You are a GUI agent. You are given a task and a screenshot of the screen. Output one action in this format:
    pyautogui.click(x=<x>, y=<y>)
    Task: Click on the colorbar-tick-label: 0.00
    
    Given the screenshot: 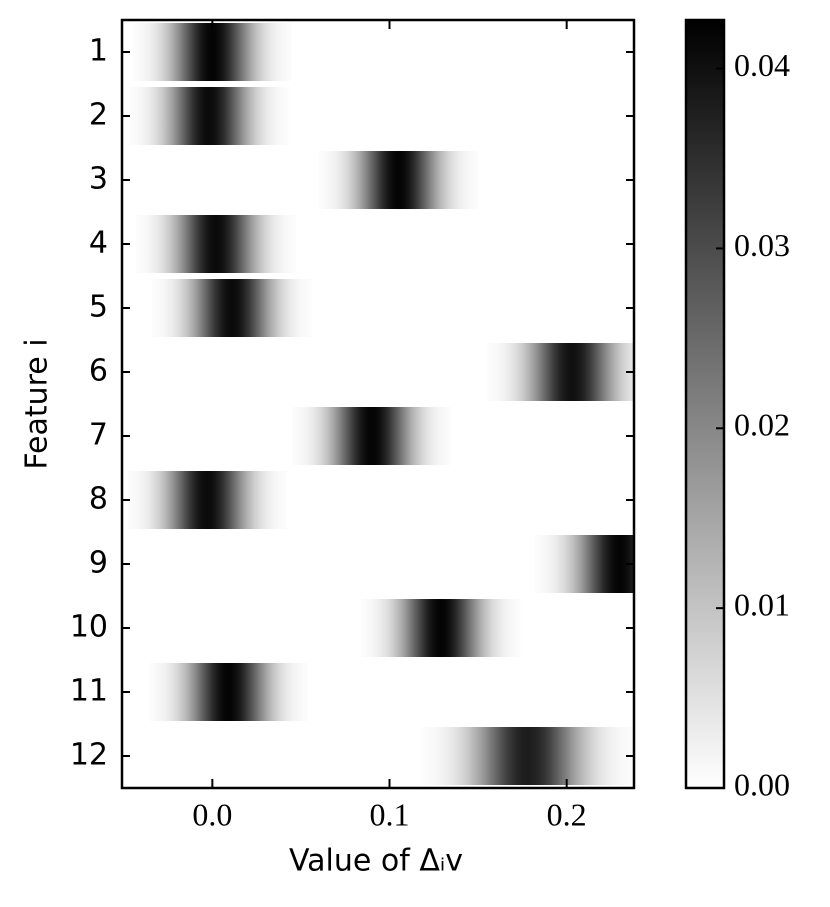 What is the action you would take?
    pyautogui.click(x=762, y=784)
    